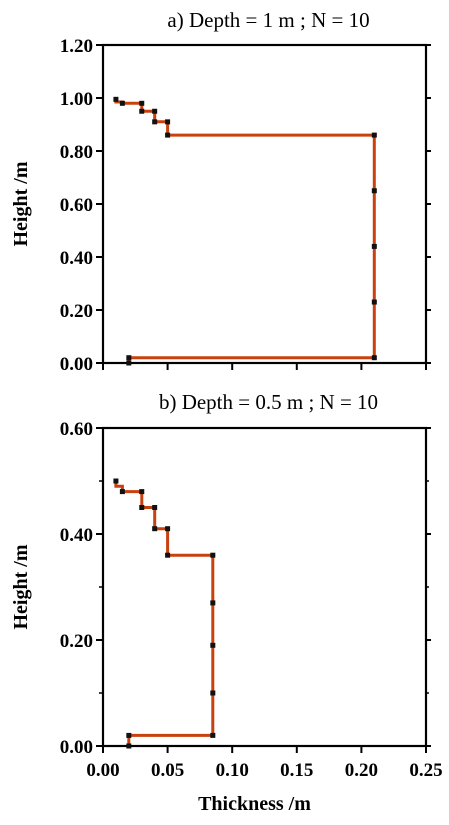 This screenshot has height=825, width=449. What do you see at coordinates (76, 46) in the screenshot?
I see `y-tick-label: 1.20` at bounding box center [76, 46].